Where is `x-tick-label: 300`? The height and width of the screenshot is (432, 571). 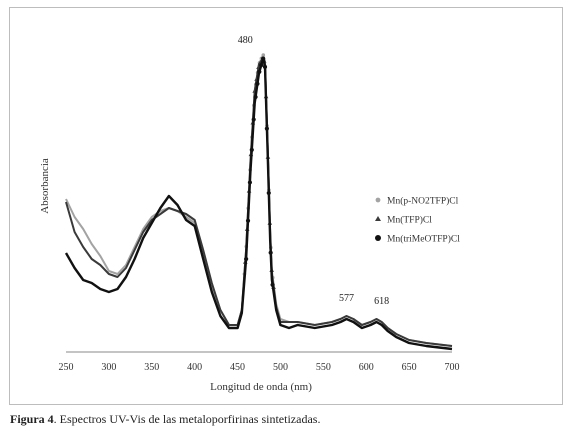 x-tick-label: 300 is located at coordinates (108, 367).